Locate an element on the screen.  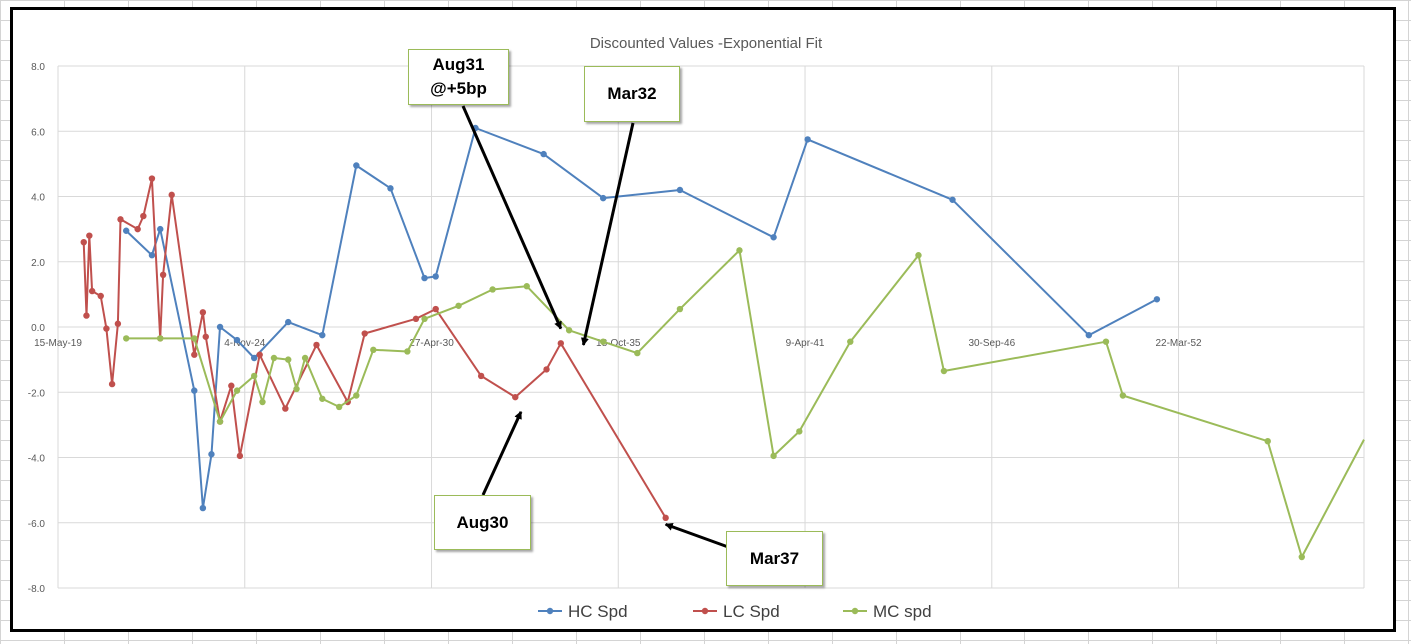
x-tick-label: 30-Sep-46 is located at coordinates (991, 343).